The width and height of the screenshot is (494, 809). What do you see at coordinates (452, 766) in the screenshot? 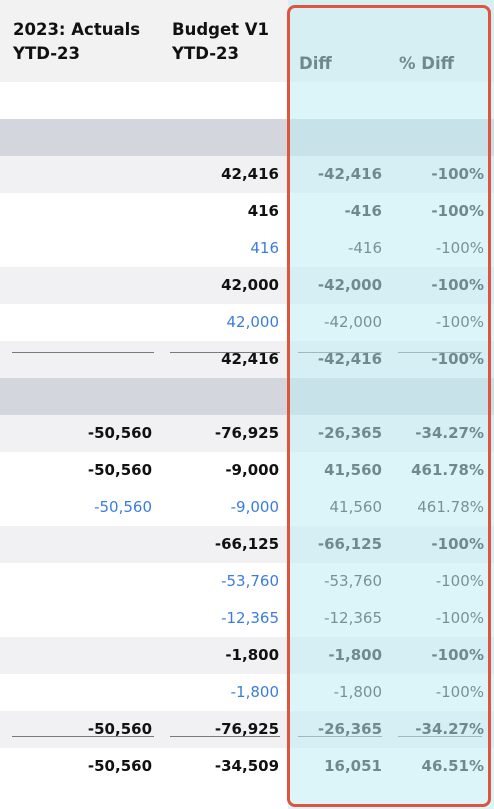
I see `pct-diff-cell: 46.51%` at bounding box center [452, 766].